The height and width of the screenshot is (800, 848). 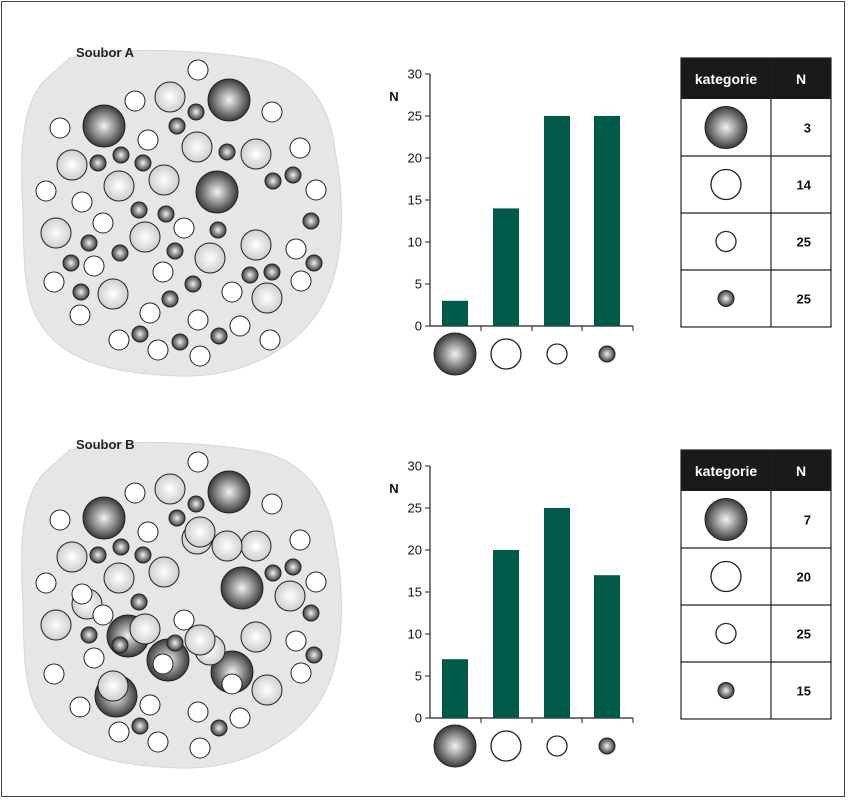 I want to click on set-title: Soubor A, so click(x=105, y=52).